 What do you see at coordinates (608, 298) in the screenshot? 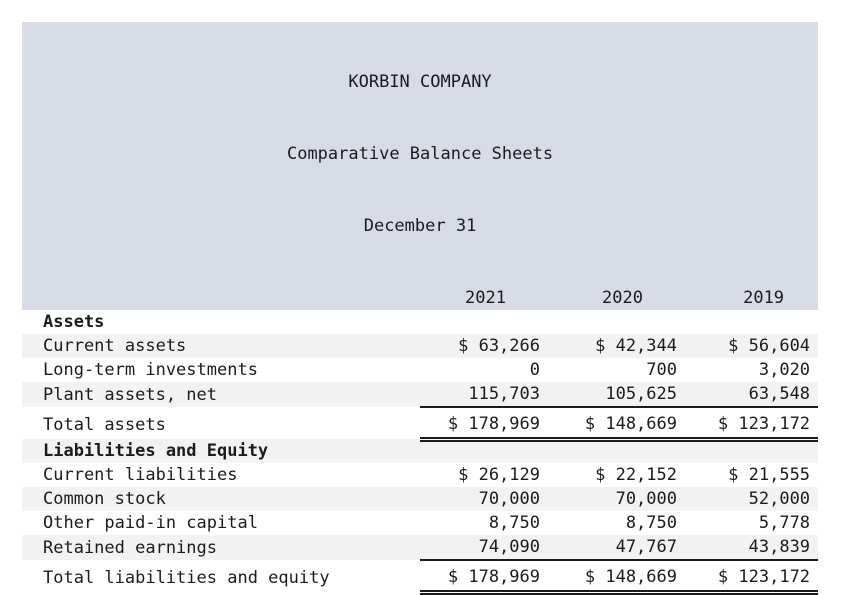
I see `column-header-2020: 2020` at bounding box center [608, 298].